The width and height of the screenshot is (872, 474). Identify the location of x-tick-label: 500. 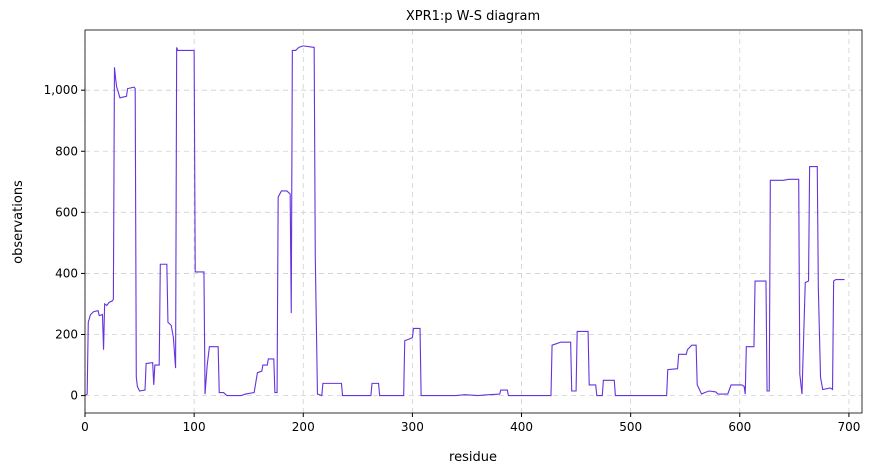
(630, 427).